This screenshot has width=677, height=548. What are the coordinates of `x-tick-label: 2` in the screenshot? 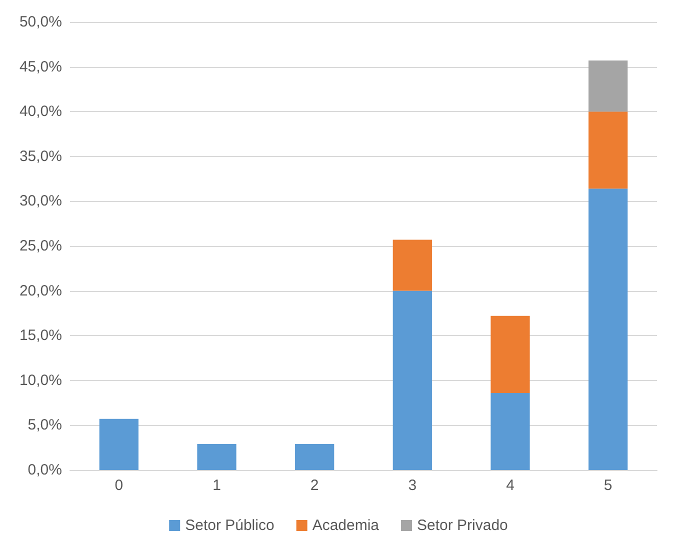 It's located at (314, 485).